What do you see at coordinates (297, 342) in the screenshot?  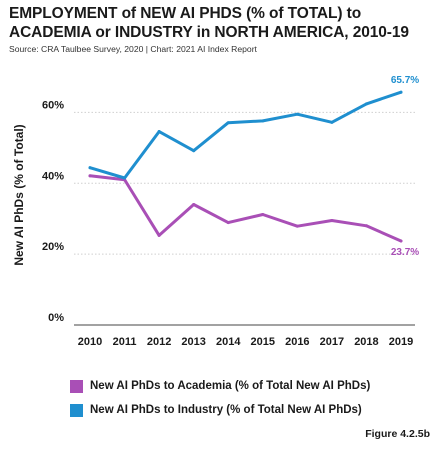 I see `x-tick-label: 2016` at bounding box center [297, 342].